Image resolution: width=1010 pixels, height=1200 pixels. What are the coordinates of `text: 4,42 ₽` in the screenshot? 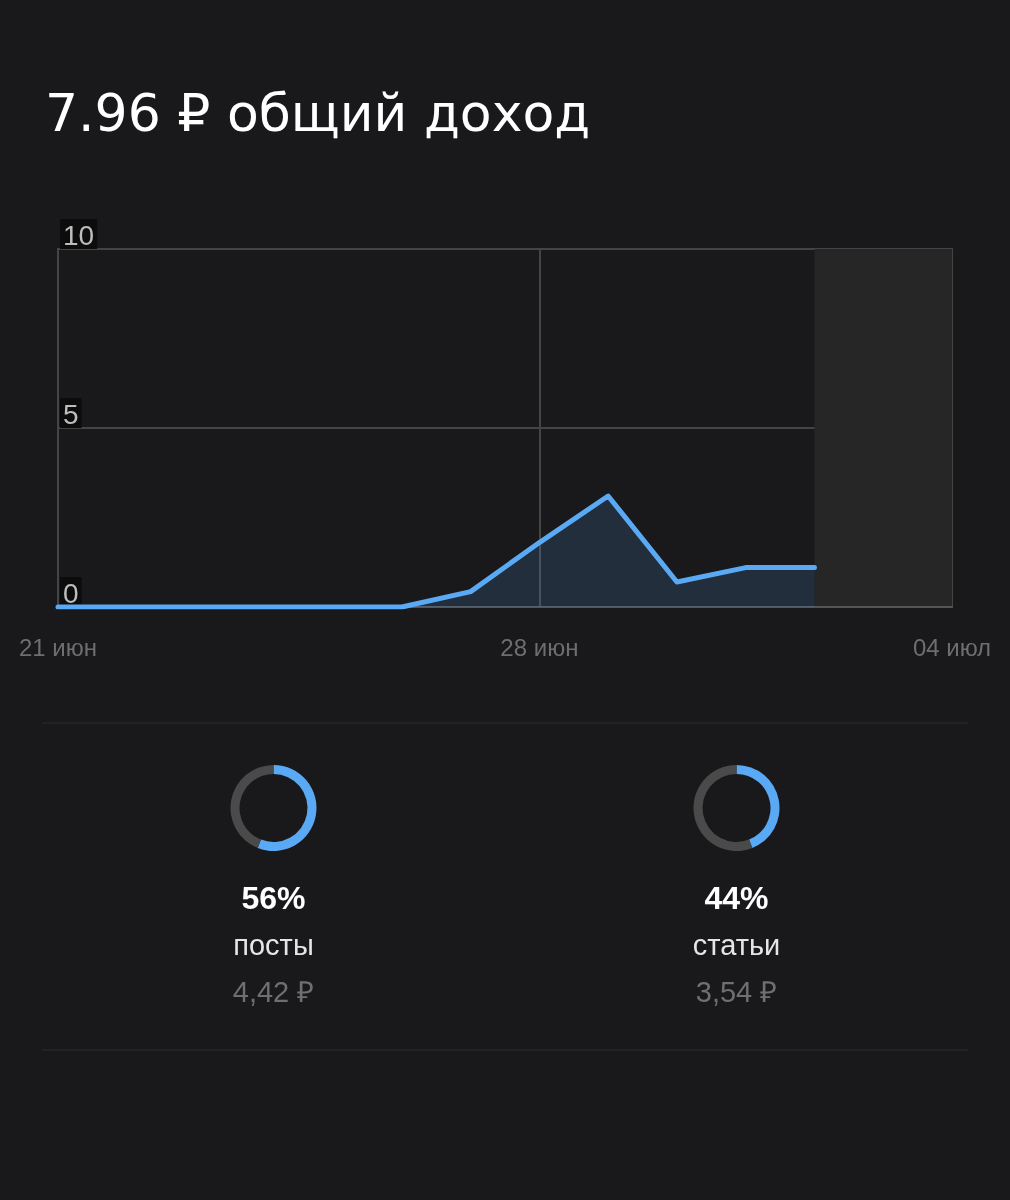 It's located at (273, 991).